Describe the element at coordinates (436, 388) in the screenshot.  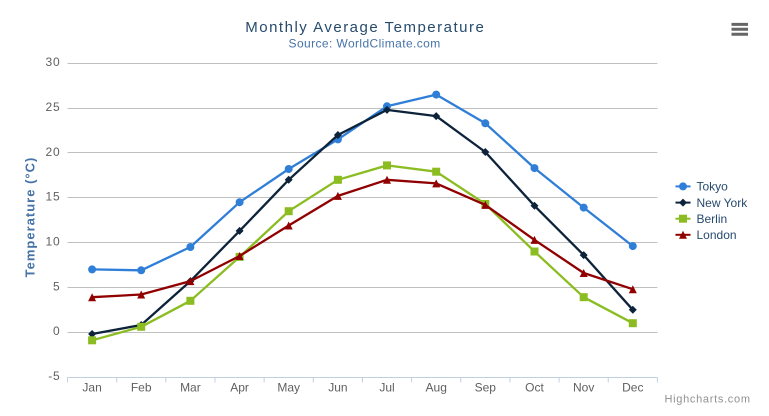
I see `svg-text: Aug` at that location.